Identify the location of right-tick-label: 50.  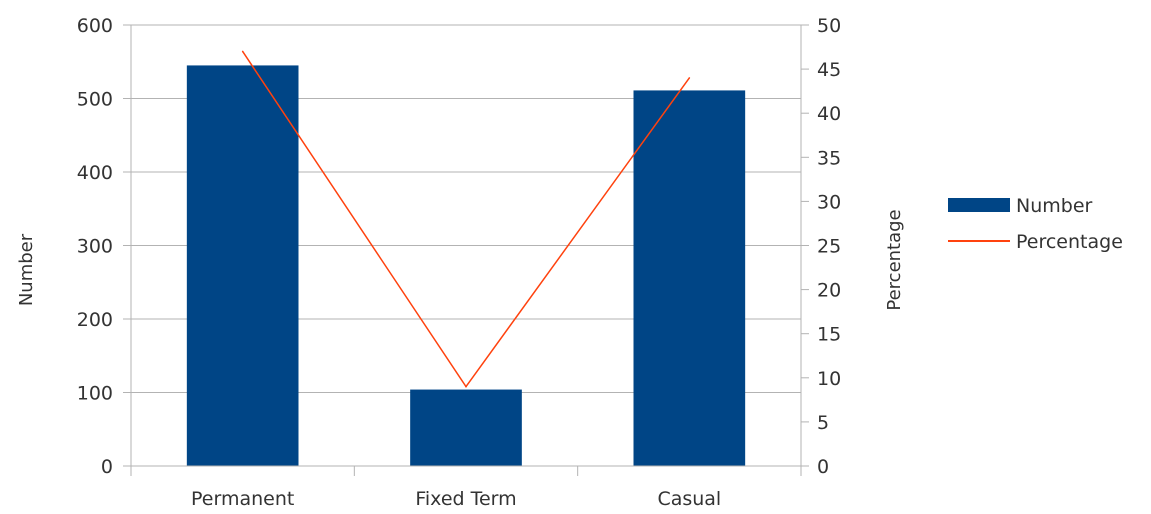
(829, 26).